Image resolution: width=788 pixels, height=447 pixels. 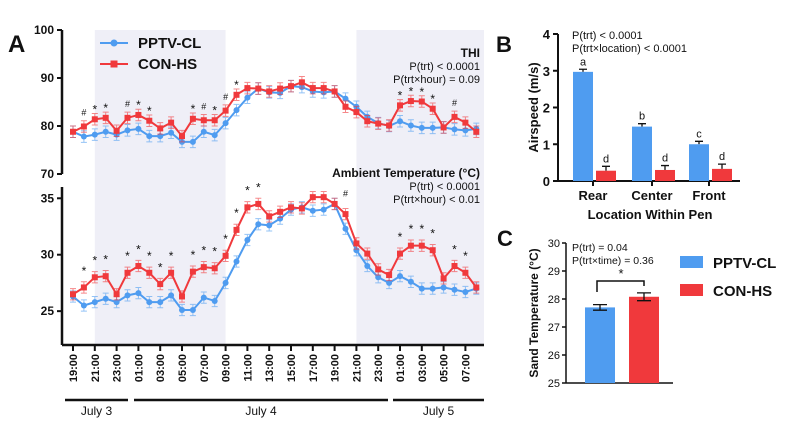 What do you see at coordinates (620, 286) in the screenshot?
I see `significance-bracket` at bounding box center [620, 286].